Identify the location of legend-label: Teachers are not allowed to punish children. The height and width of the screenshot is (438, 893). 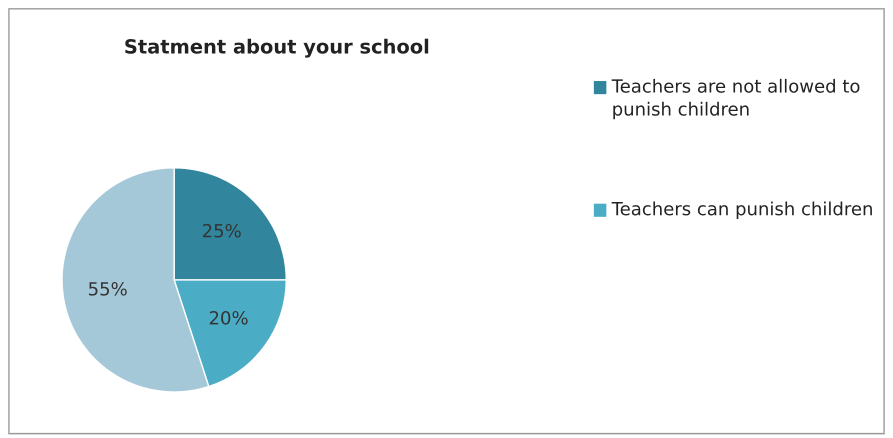
(736, 99).